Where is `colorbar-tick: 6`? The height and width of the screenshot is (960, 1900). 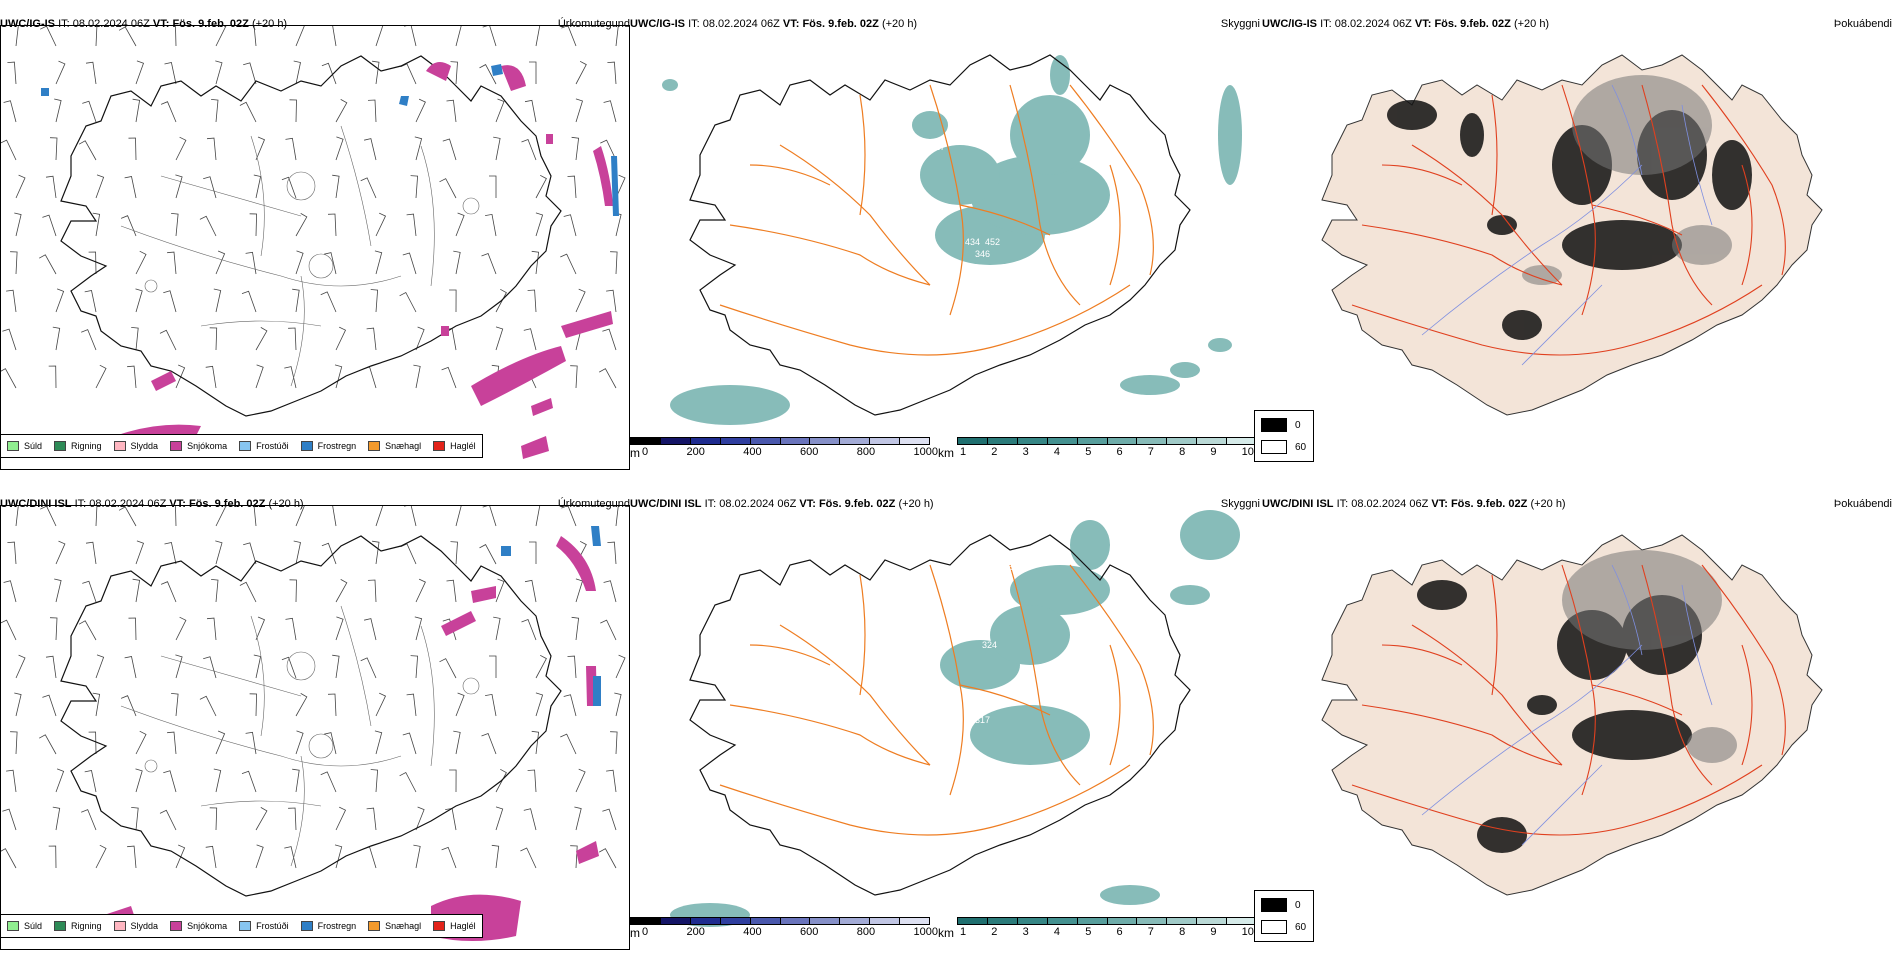
colorbar-tick: 6 is located at coordinates (1119, 452).